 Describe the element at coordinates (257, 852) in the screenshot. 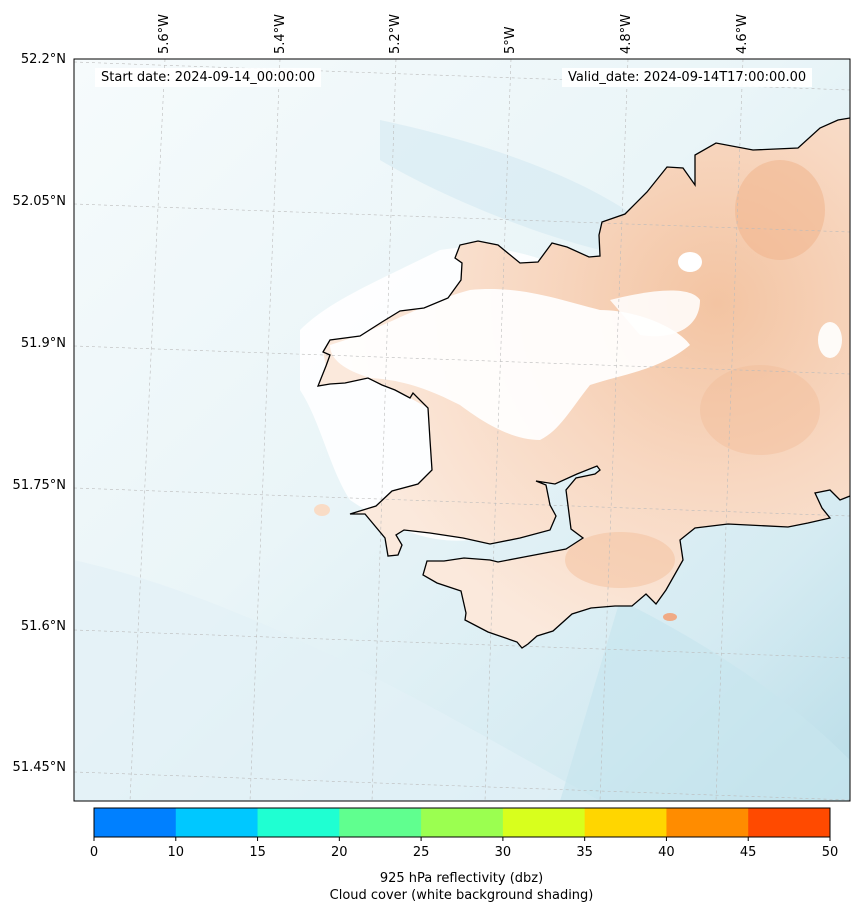

I see `colorbar-tick-label: 15` at that location.